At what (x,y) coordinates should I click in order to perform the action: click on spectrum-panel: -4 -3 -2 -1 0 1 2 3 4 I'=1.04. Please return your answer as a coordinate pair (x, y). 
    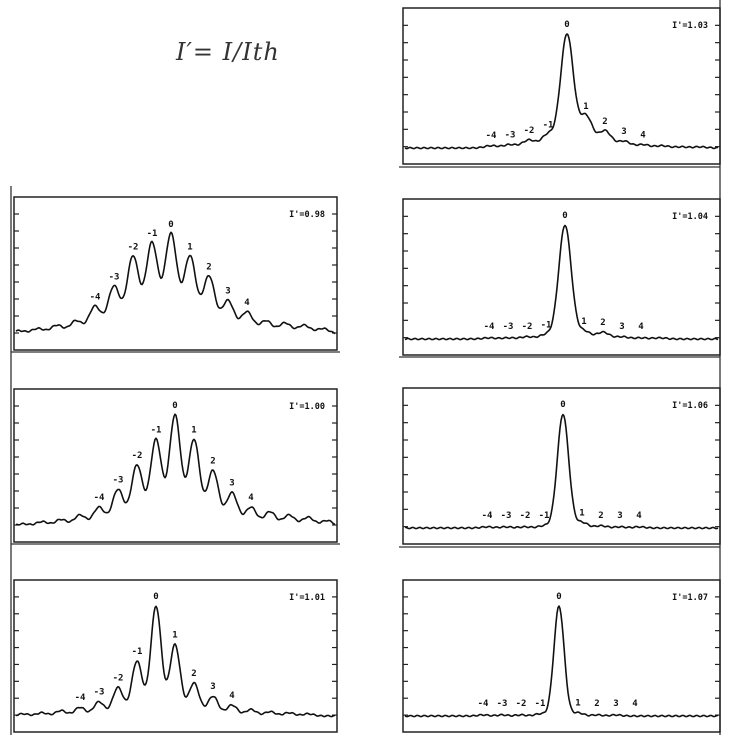
    Looking at the image, I should click on (561, 277).